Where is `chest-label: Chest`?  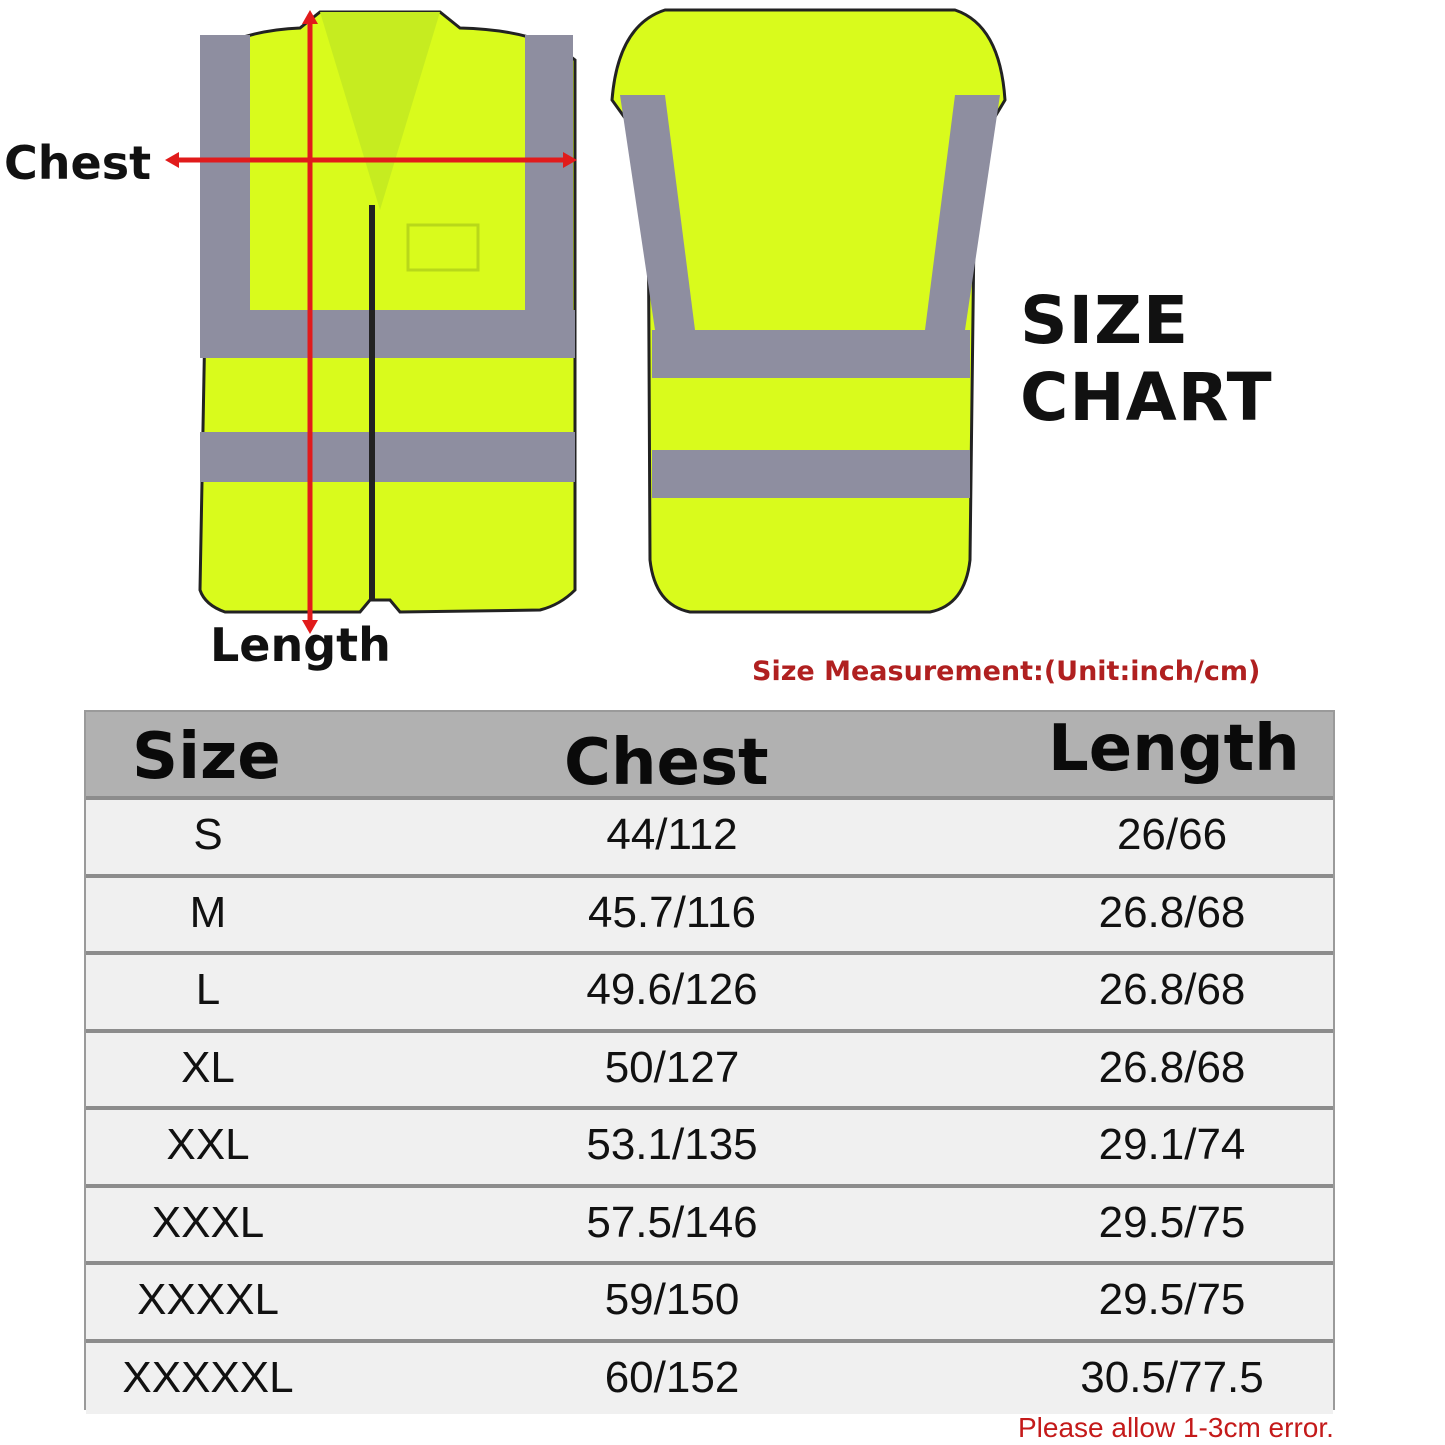
chest-label: Chest is located at coordinates (78, 163).